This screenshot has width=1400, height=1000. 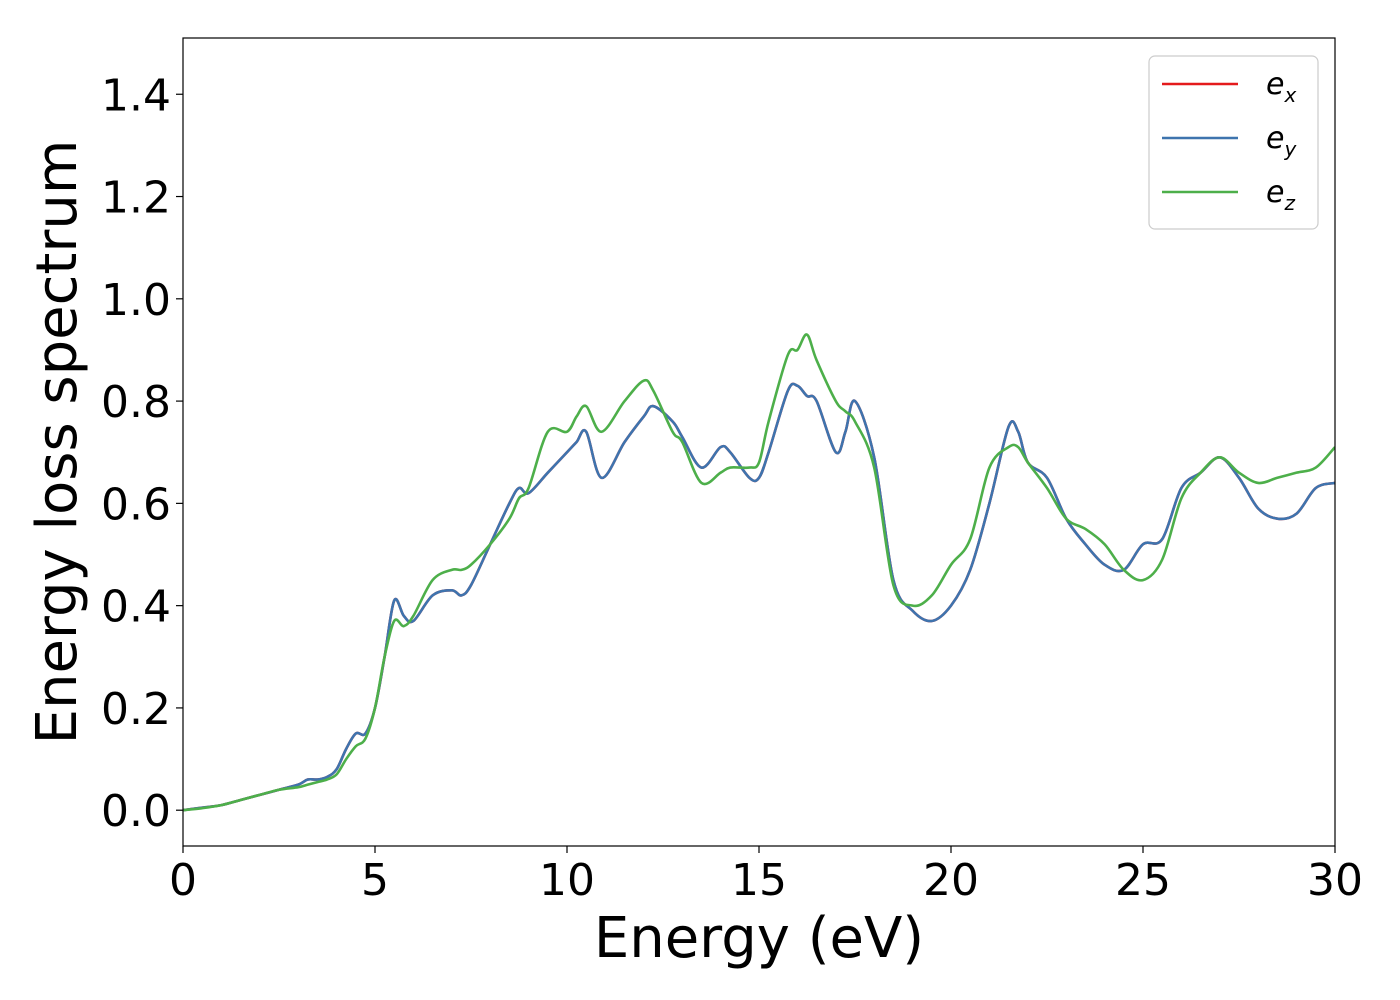 I want to click on y-tick-label: 1.2, so click(x=136, y=198).